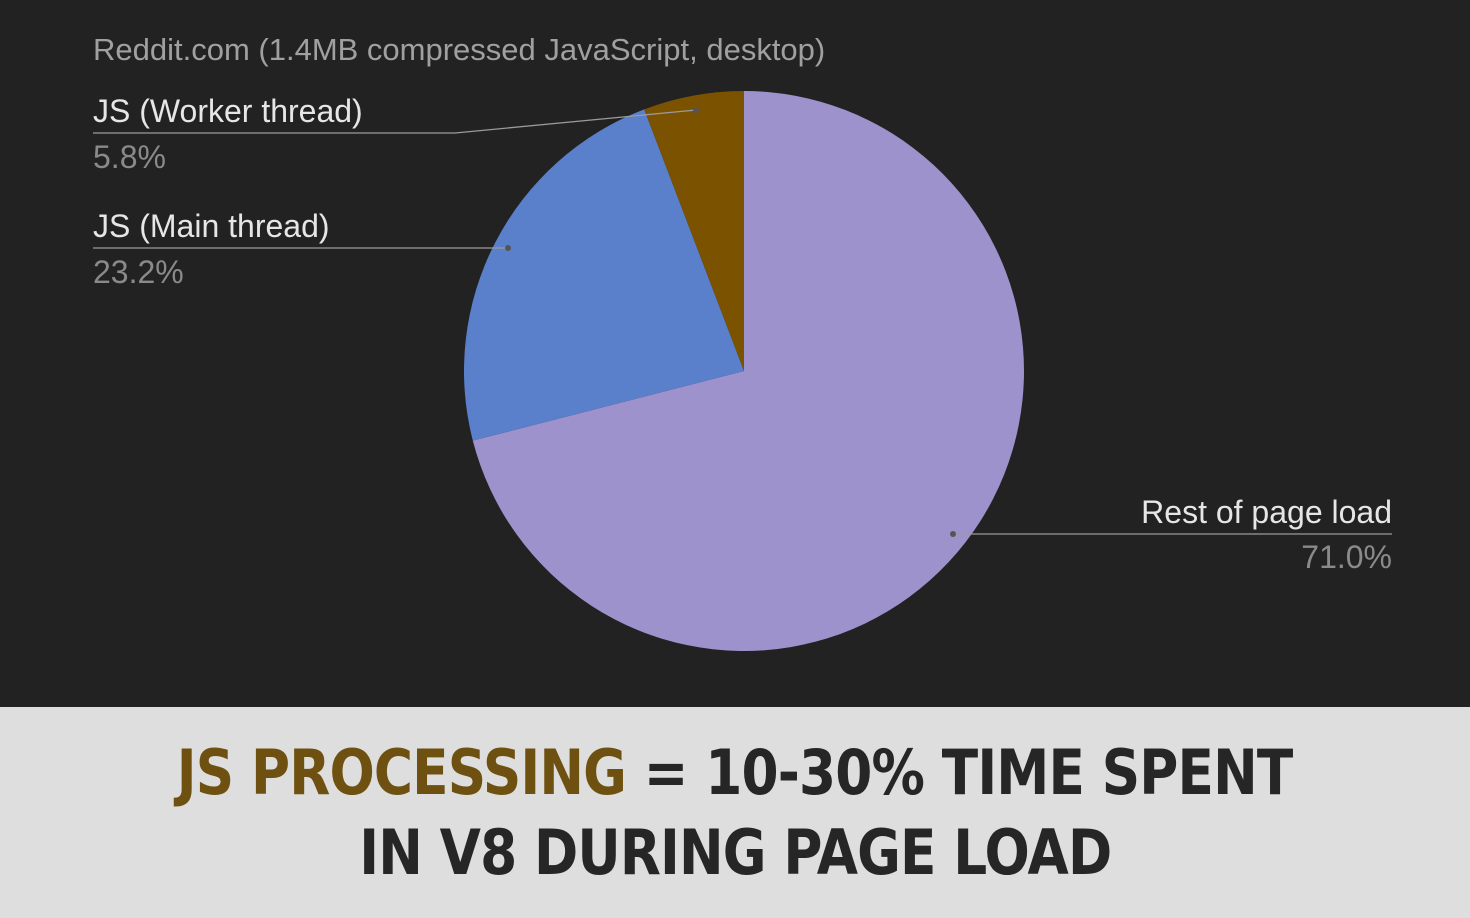 This screenshot has height=918, width=1470. Describe the element at coordinates (953, 534) in the screenshot. I see `leader-line-rest-dot` at that location.